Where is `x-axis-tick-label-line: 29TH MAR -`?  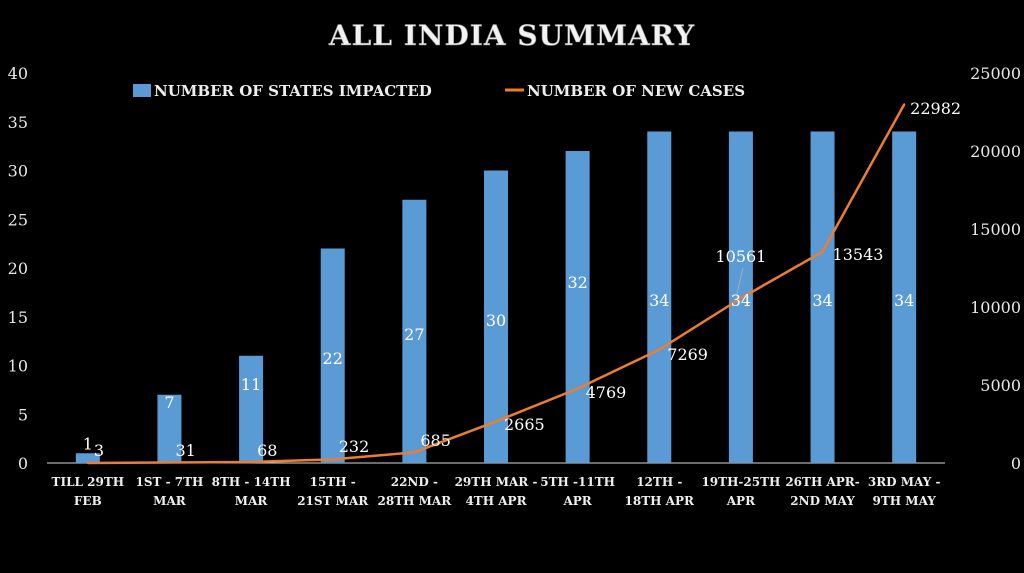
x-axis-tick-label-line: 29TH MAR - is located at coordinates (496, 482).